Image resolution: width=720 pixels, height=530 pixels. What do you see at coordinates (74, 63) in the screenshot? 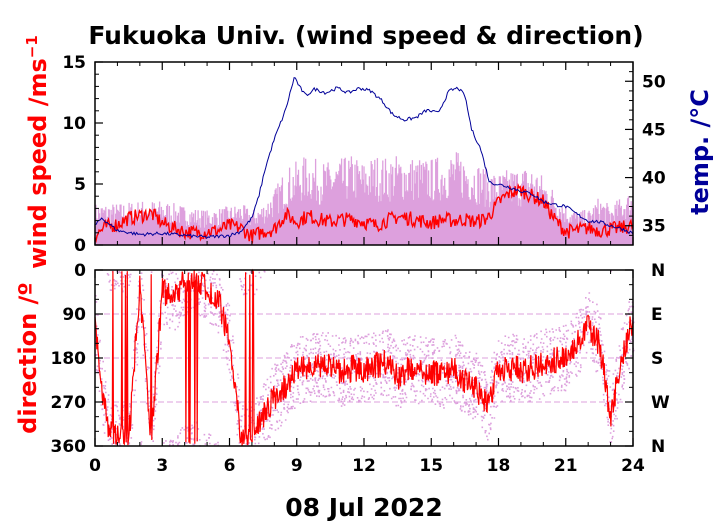
I see `wind-speed-tick-label: 15` at bounding box center [74, 63].